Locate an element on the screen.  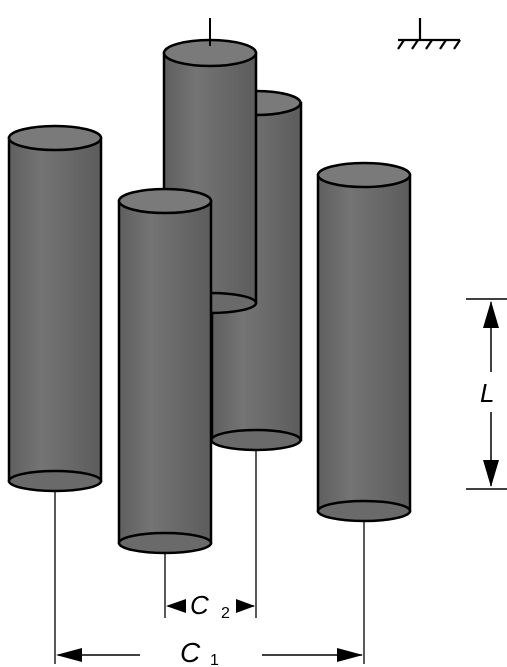
spacing-2-subscript: 2 is located at coordinates (225, 613).